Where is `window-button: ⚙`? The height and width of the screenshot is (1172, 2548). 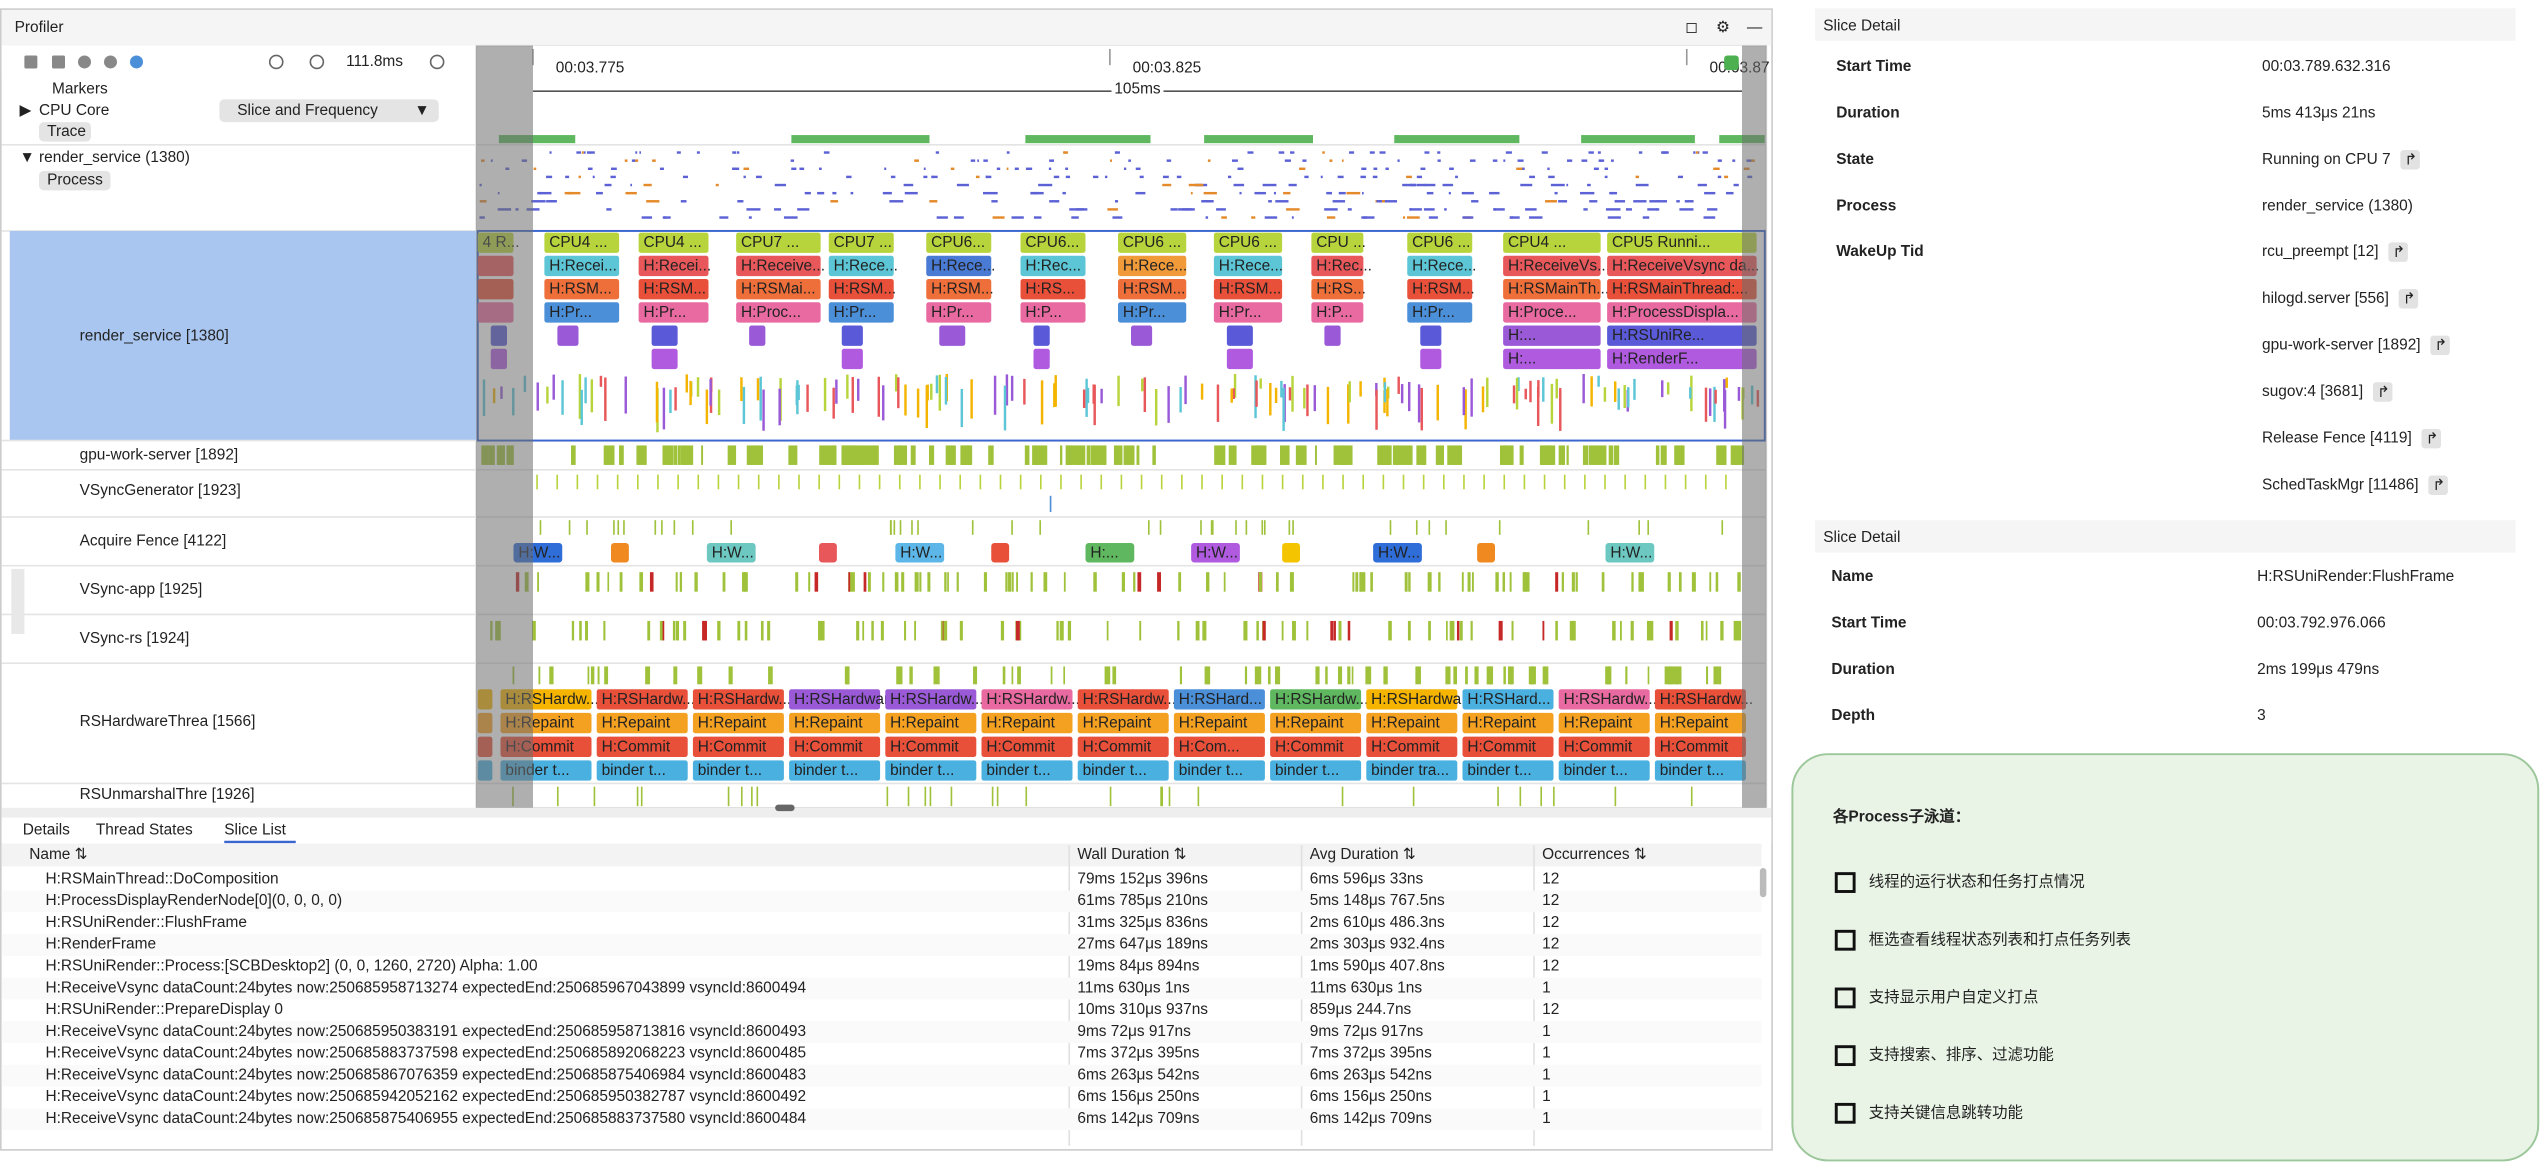
window-button: ⚙ is located at coordinates (1723, 27).